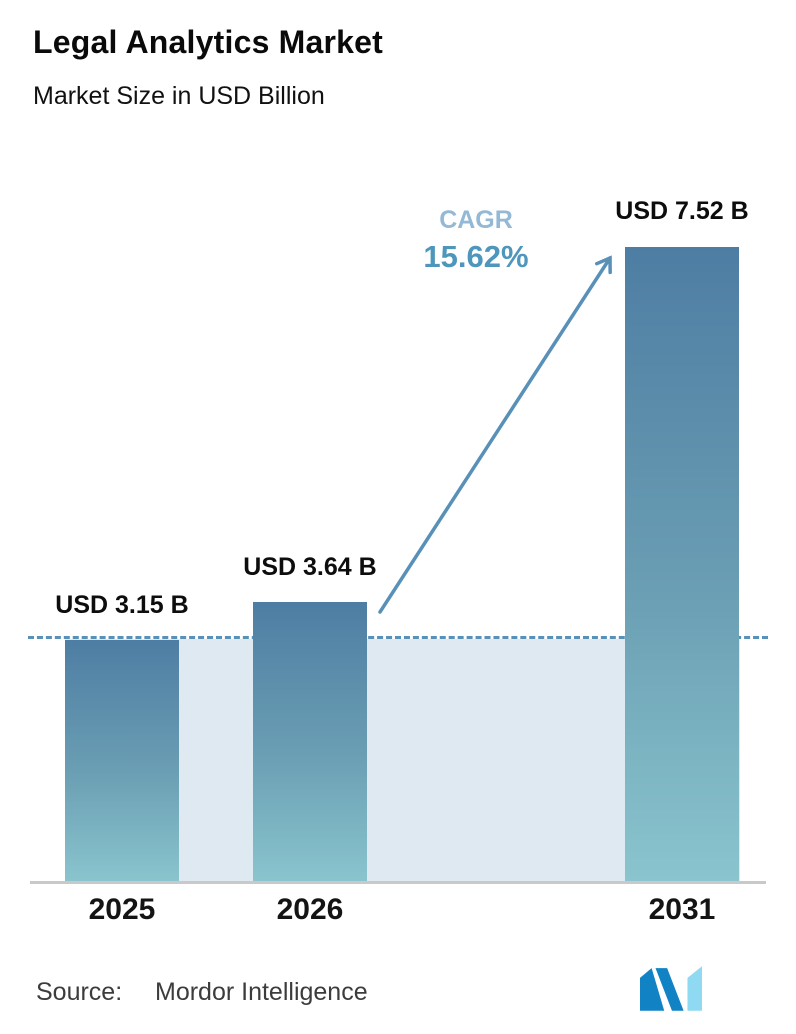 The image size is (796, 1034). I want to click on mordor-intelligence-logo, so click(671, 988).